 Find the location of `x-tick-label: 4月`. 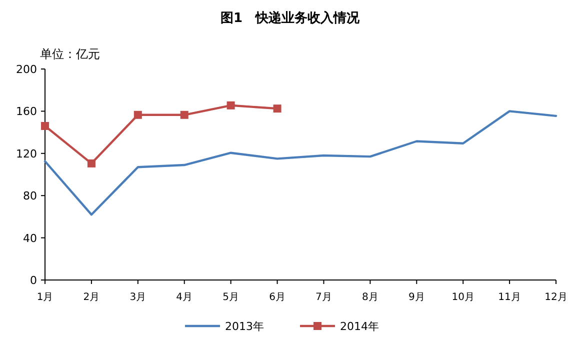

x-tick-label: 4月 is located at coordinates (184, 297).